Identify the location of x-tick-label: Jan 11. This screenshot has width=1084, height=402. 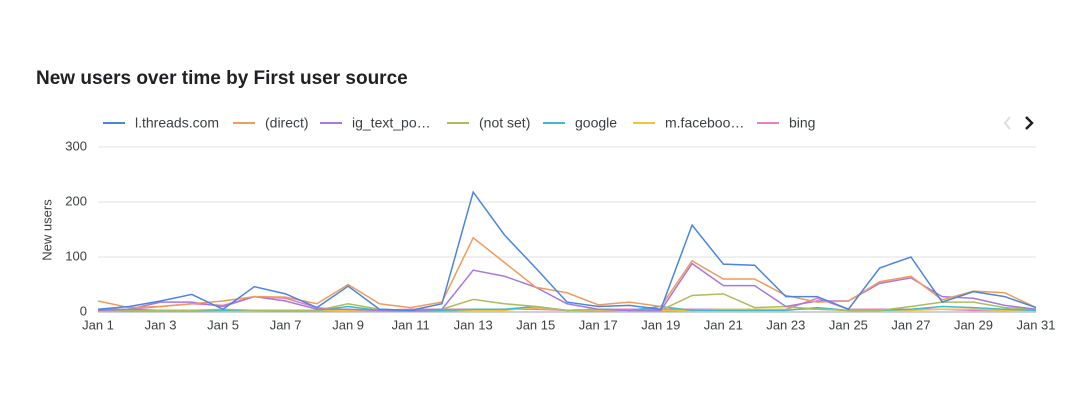
(411, 324).